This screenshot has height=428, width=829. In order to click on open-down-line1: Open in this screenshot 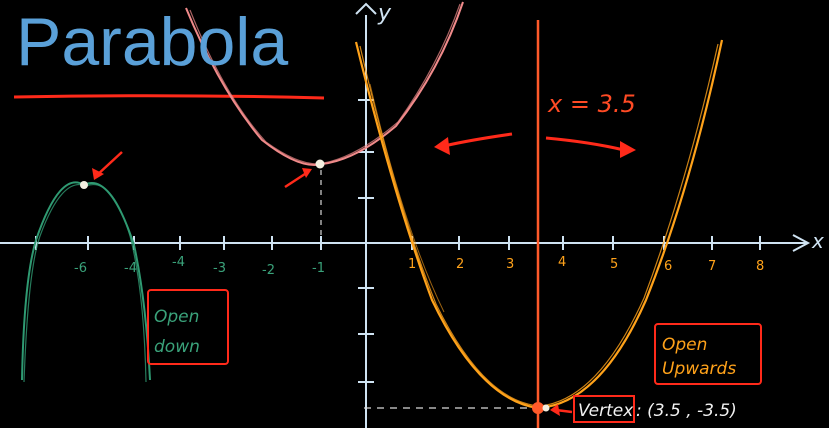, I will do `click(176, 317)`.